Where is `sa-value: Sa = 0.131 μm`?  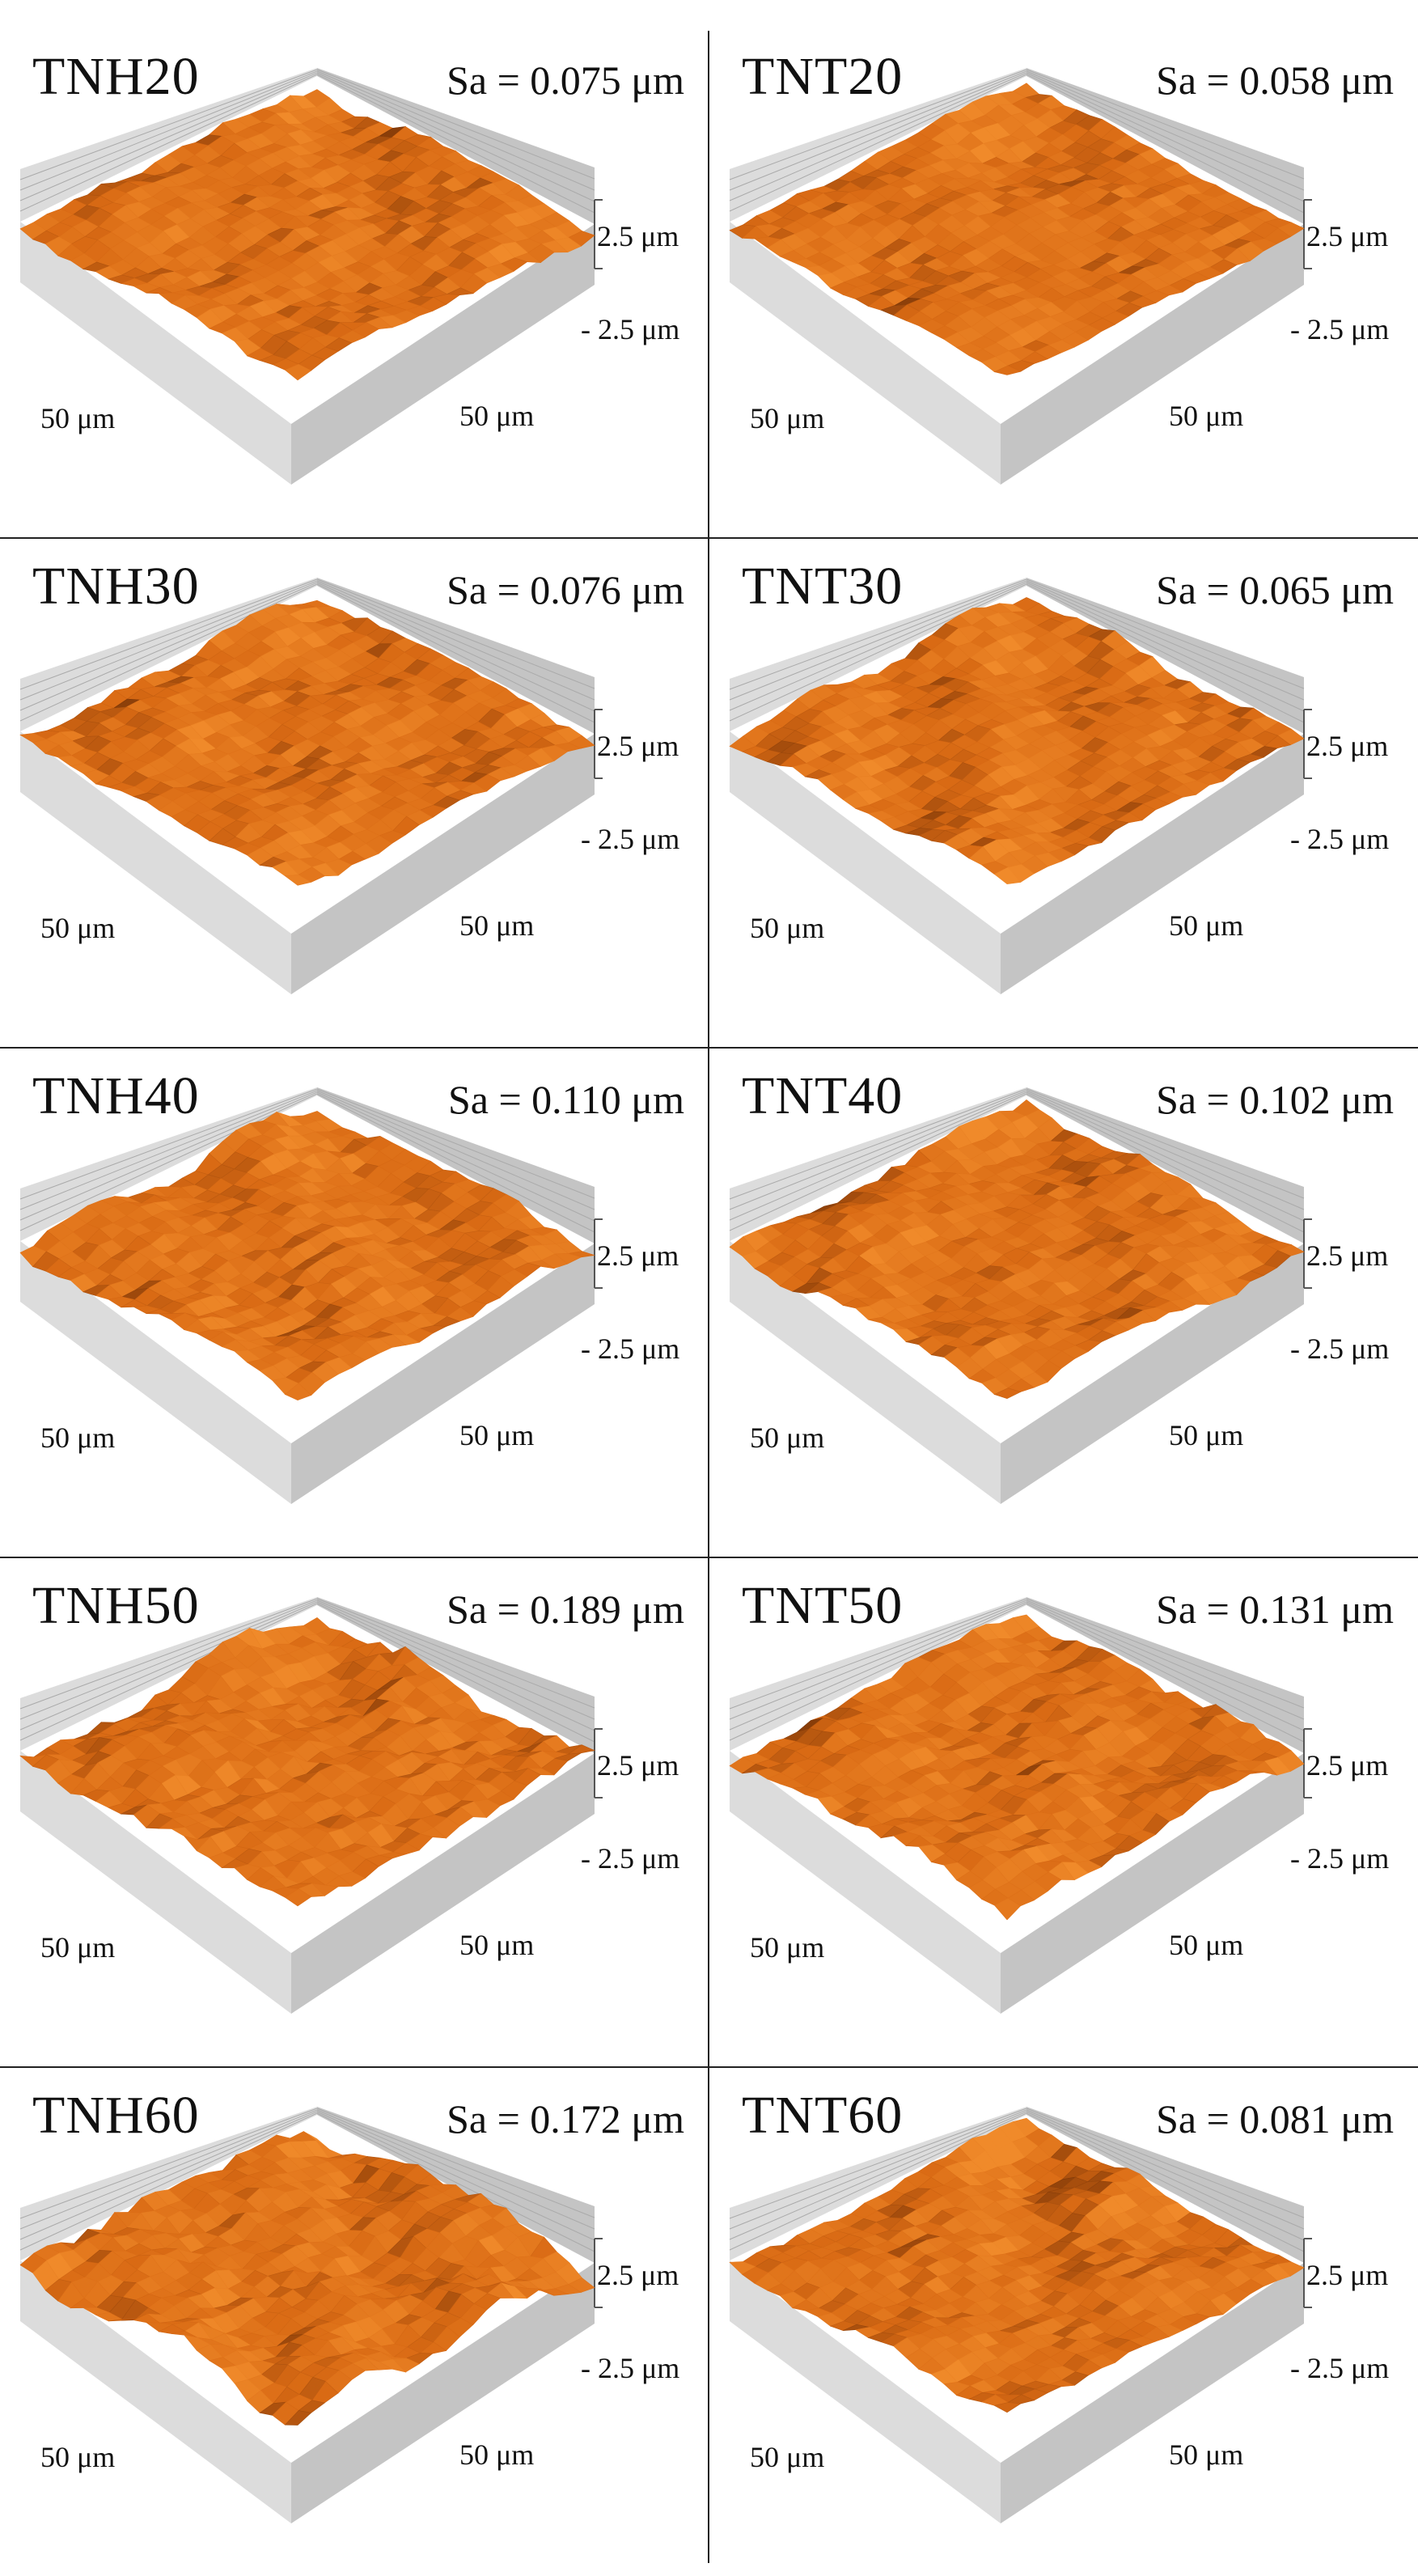 sa-value: Sa = 0.131 μm is located at coordinates (1275, 1609).